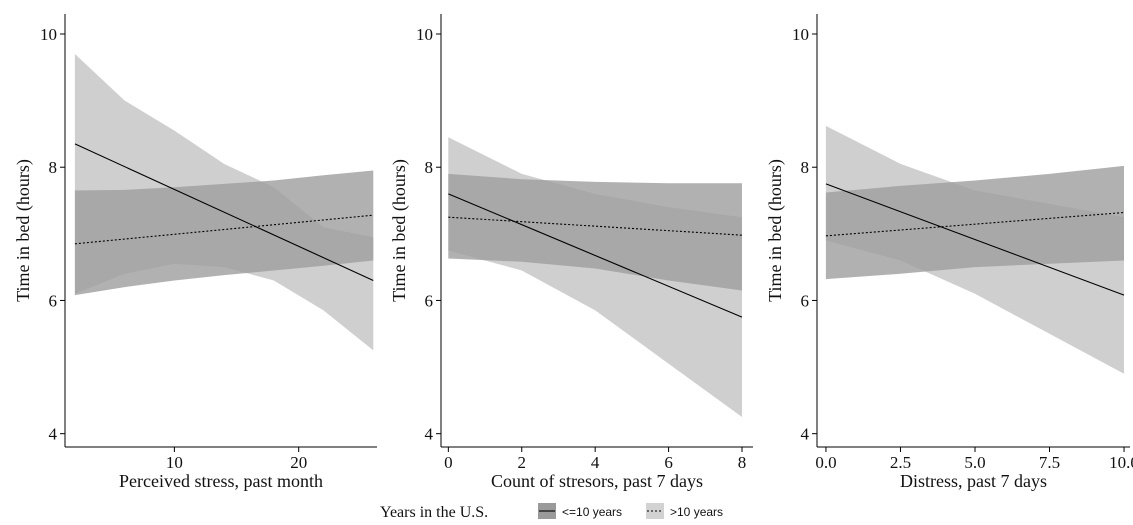 This screenshot has height=525, width=1133. I want to click on x-tick-label: 0.0, so click(825, 462).